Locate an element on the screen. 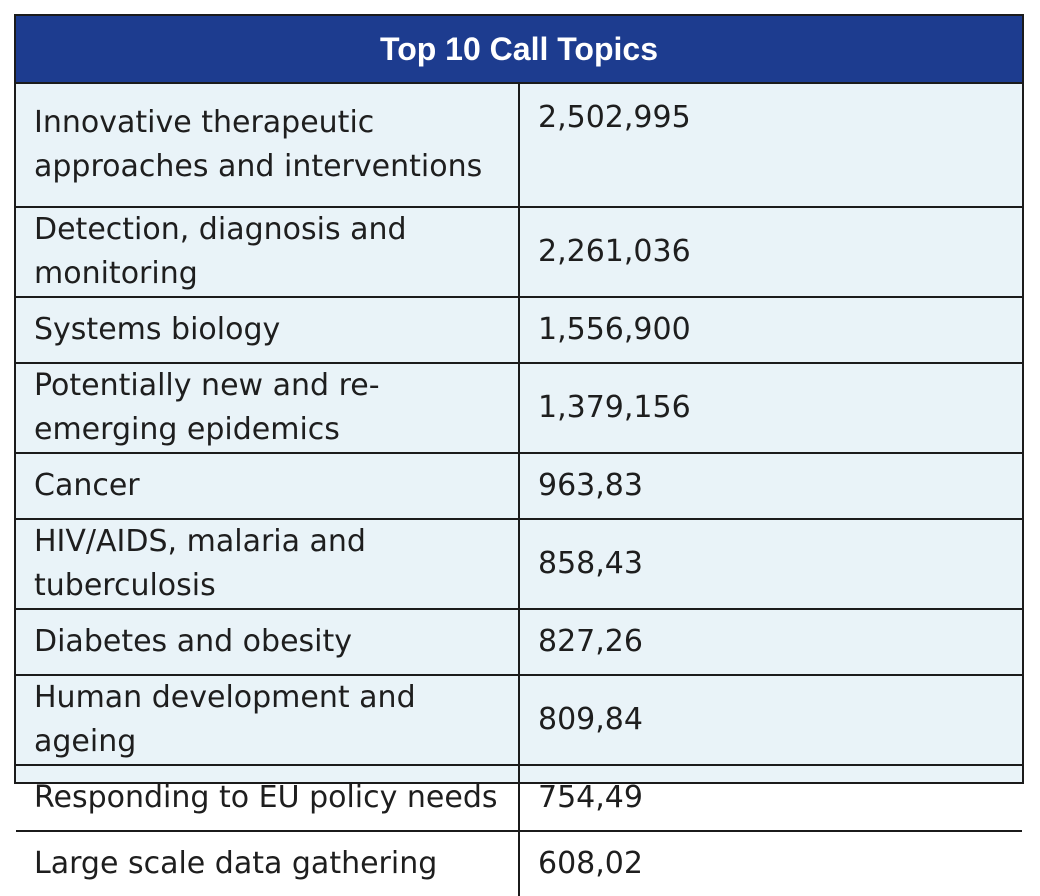  topic-cell: Systems biology is located at coordinates (268, 330).